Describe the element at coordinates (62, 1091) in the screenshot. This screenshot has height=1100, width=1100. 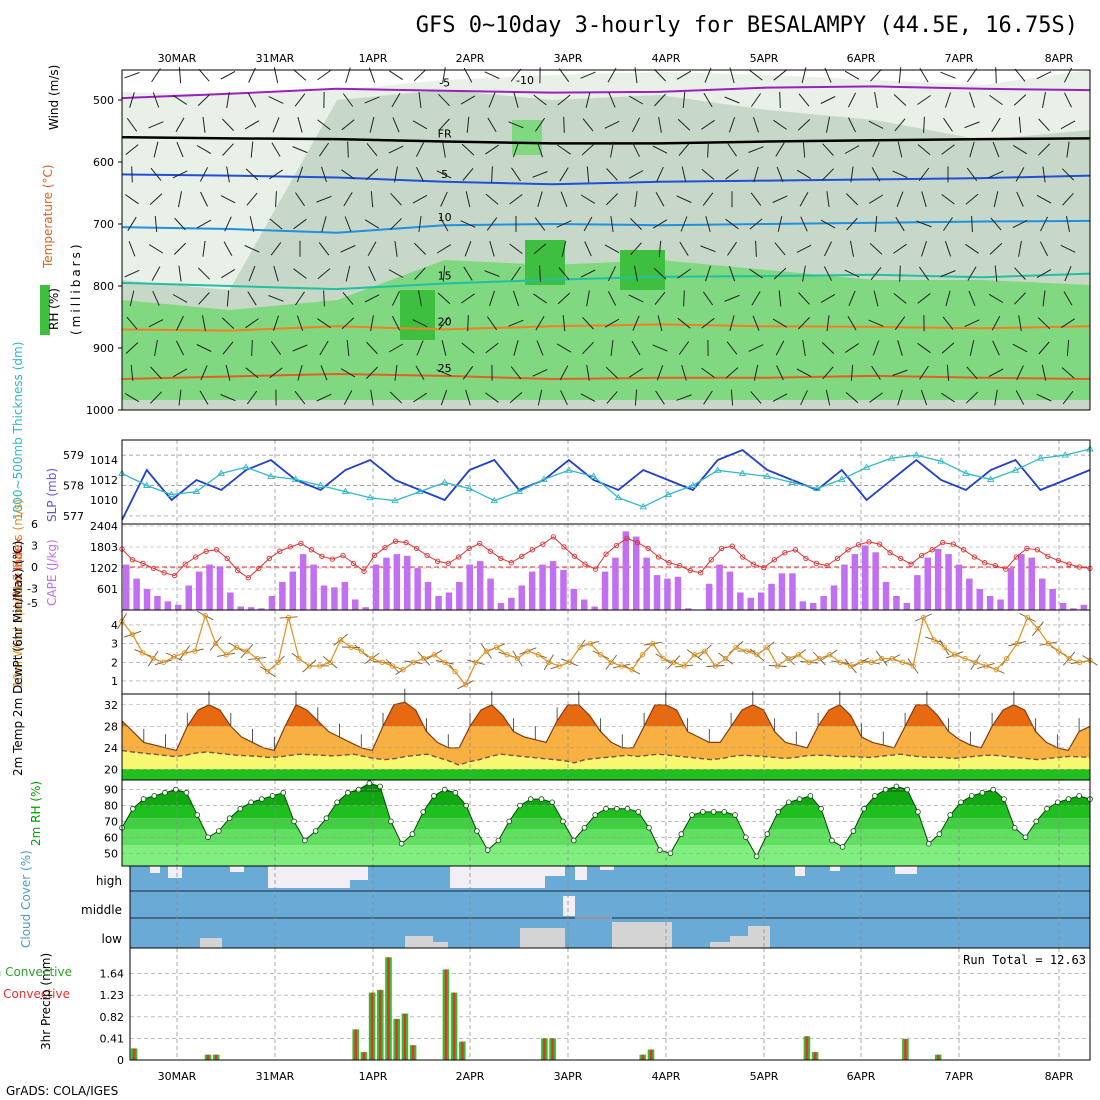
I see `credit-label: GrADS: COLA/IGES` at that location.